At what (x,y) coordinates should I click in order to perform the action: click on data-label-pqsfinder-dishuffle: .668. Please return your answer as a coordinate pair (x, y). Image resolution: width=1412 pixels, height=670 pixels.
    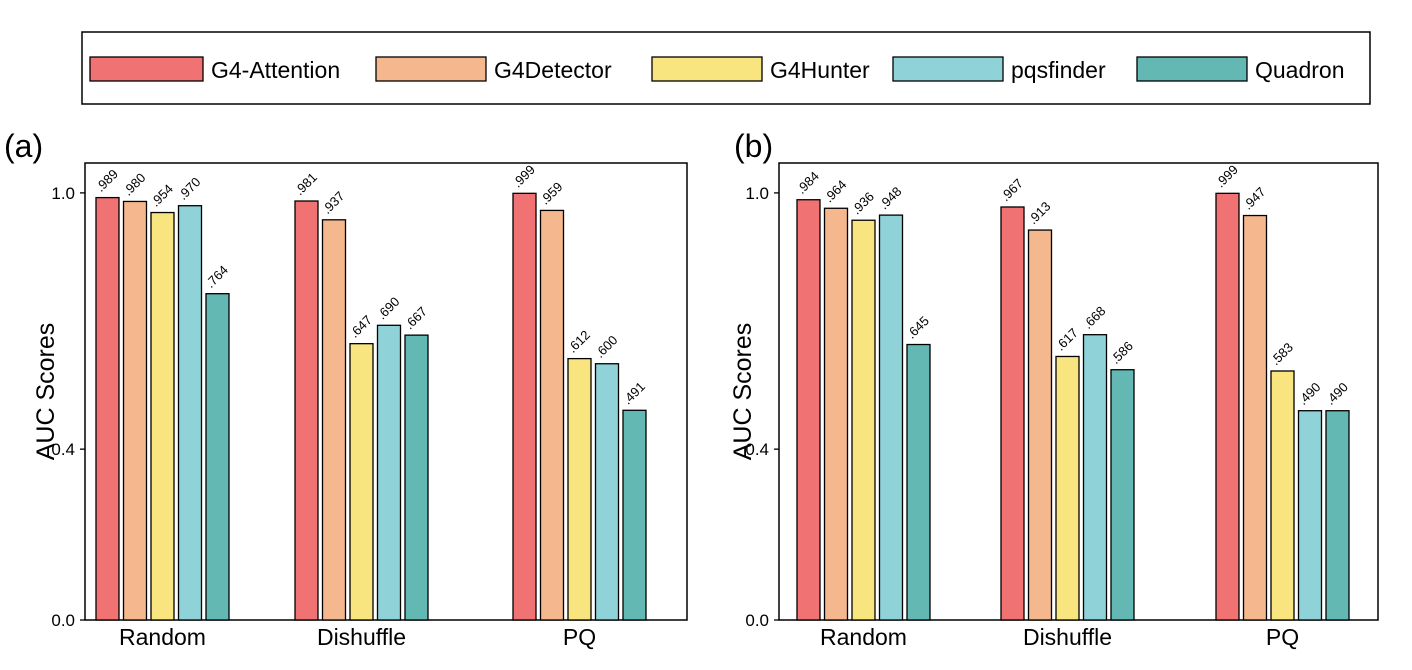
    Looking at the image, I should click on (1094, 317).